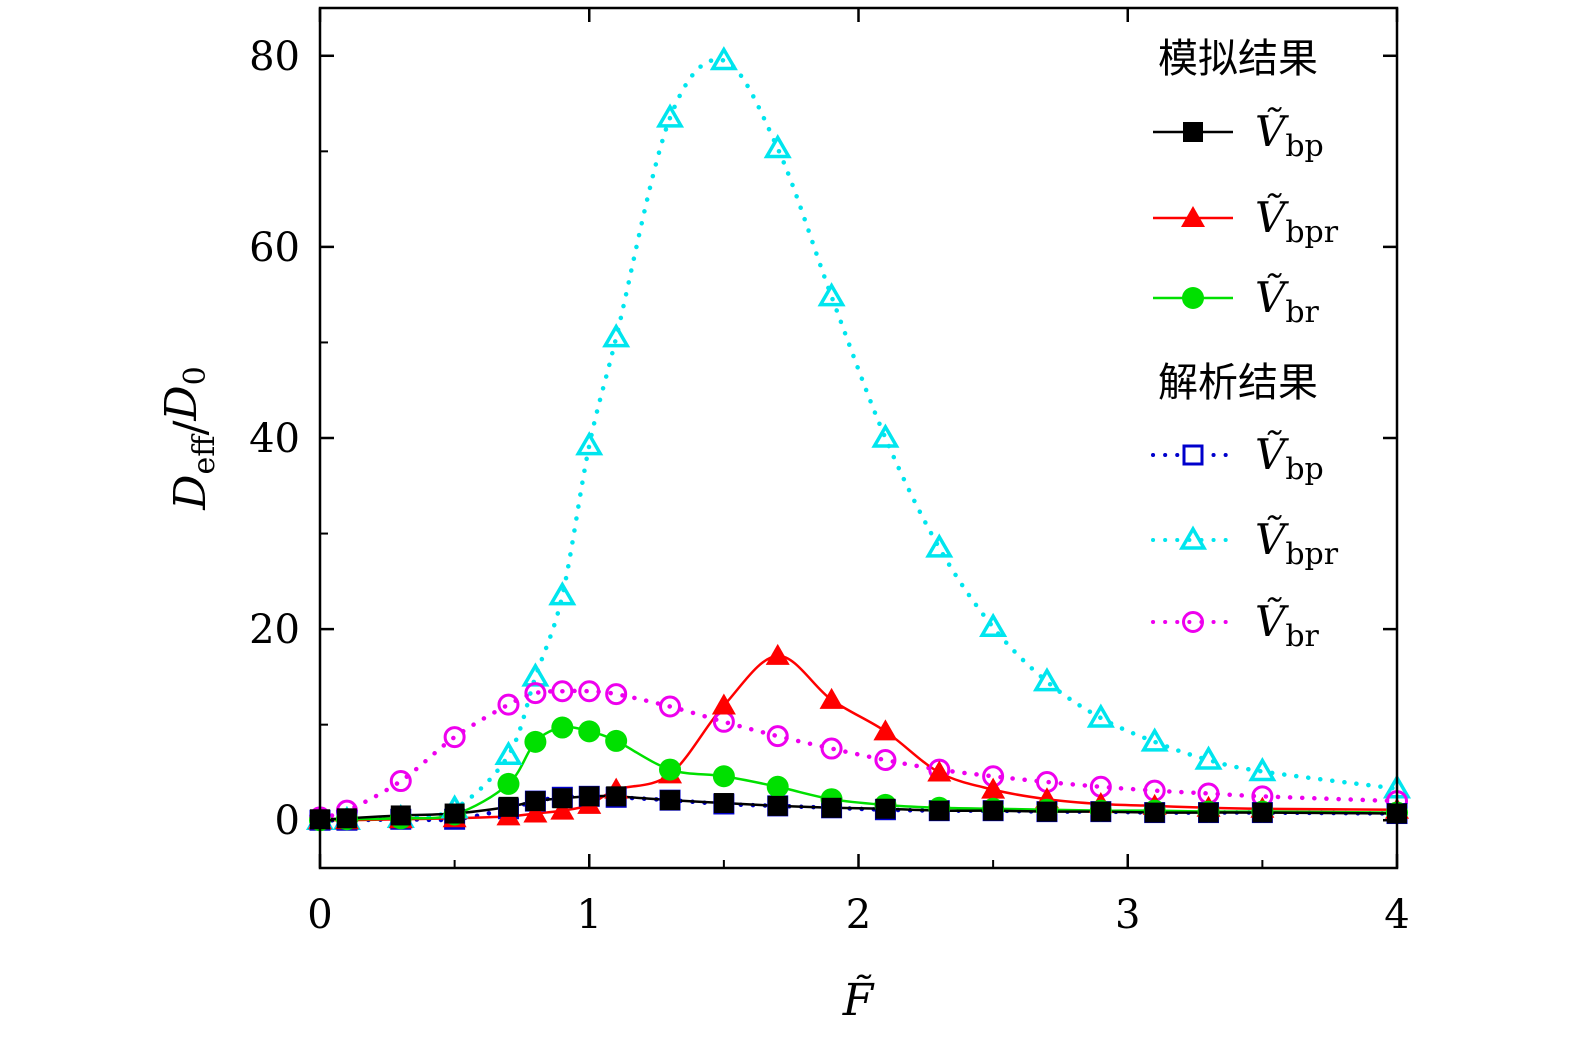 The width and height of the screenshot is (1575, 1043). What do you see at coordinates (1304, 469) in the screenshot?
I see `legend-label-sub-ana_bp: bp` at bounding box center [1304, 469].